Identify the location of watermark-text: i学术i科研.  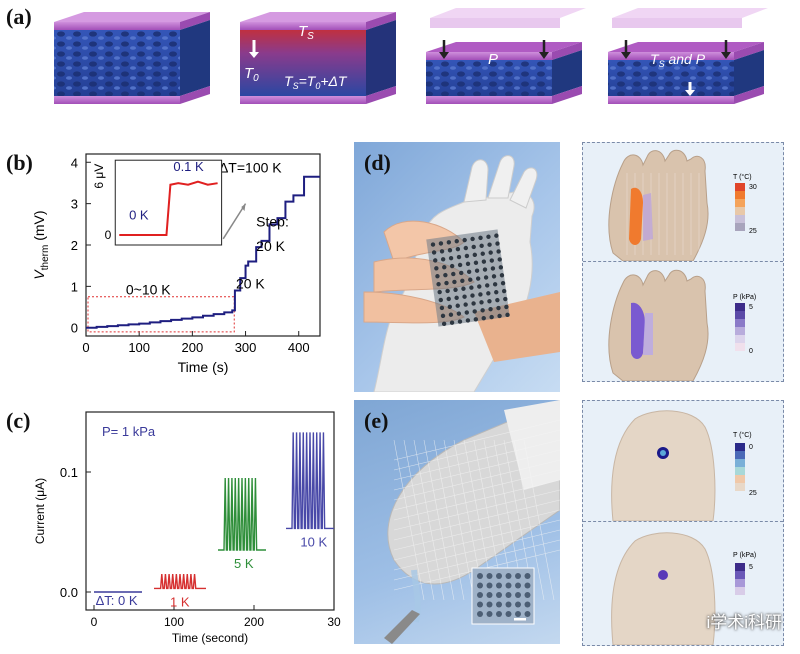
(744, 622).